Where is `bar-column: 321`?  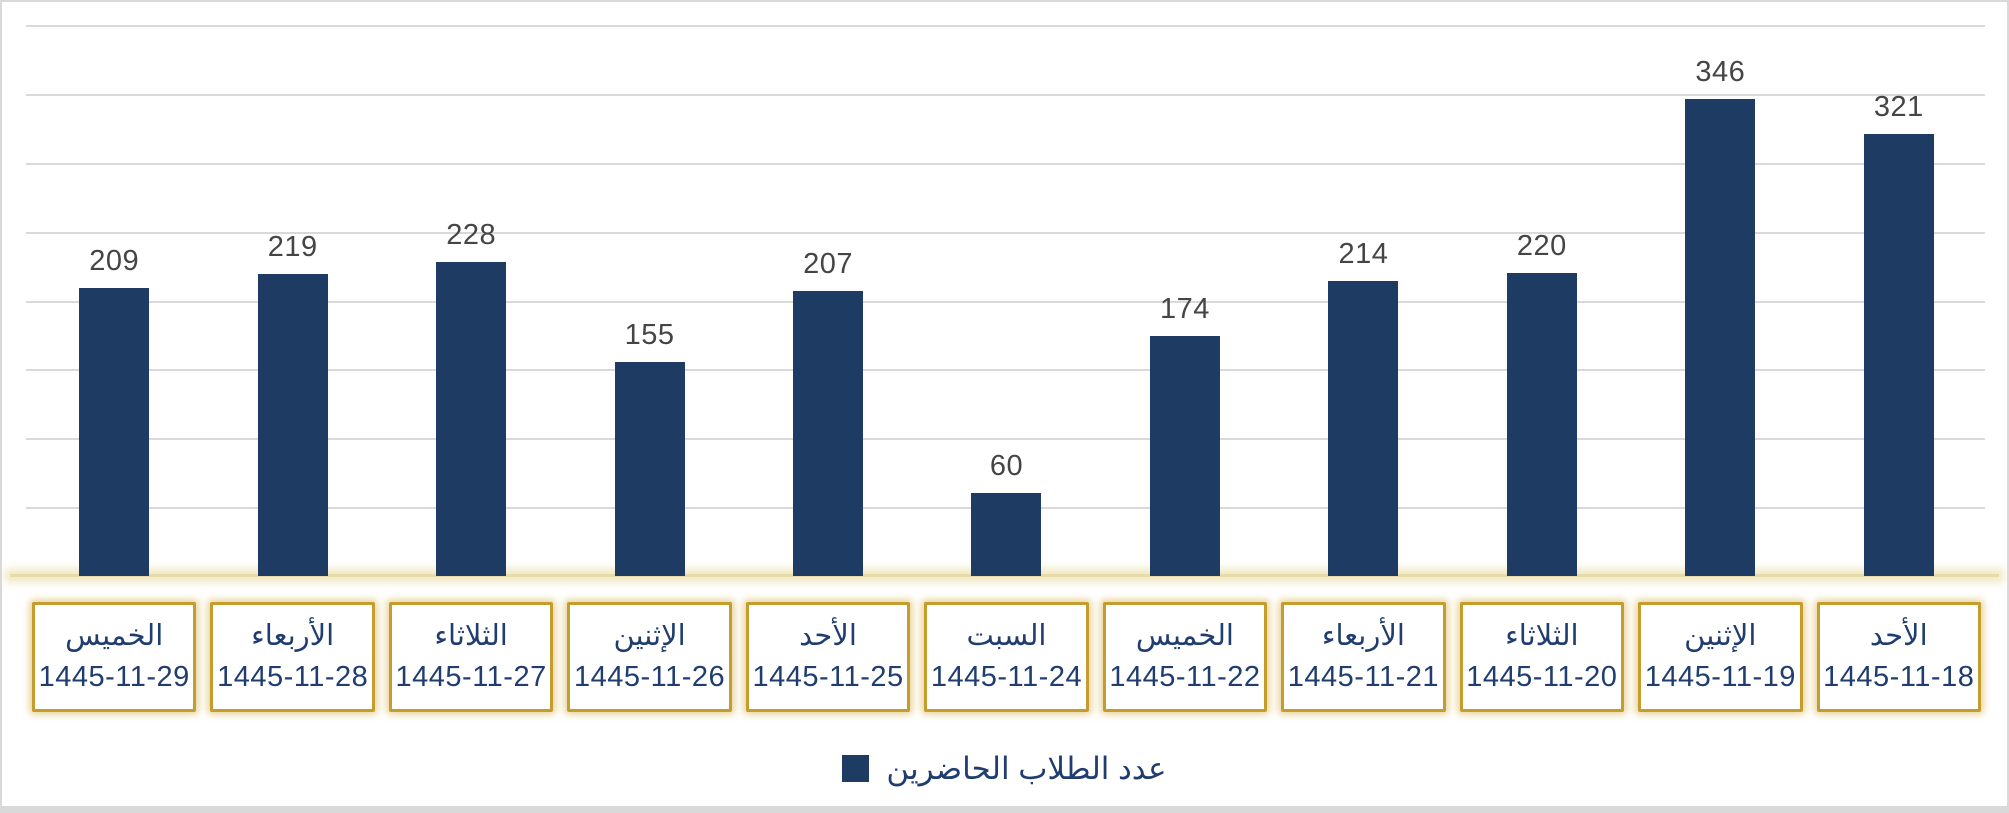
bar-column: 321 is located at coordinates (1899, 300).